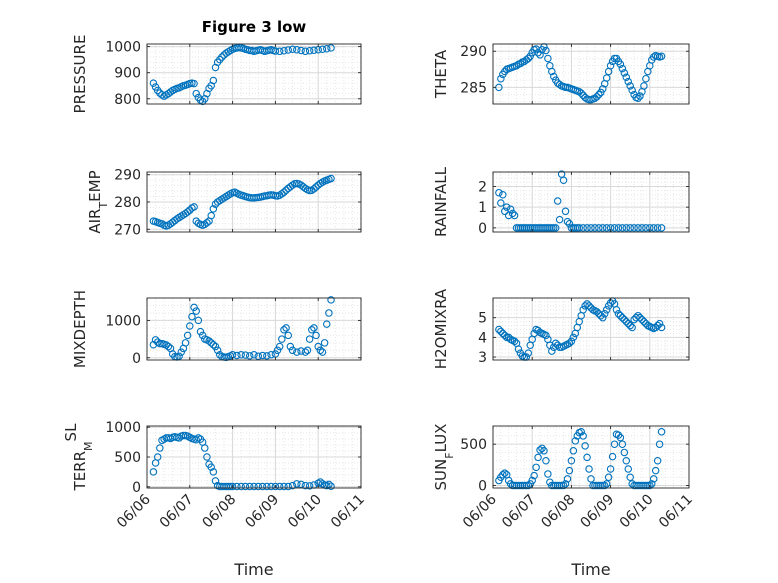 The width and height of the screenshot is (778, 583). Describe the element at coordinates (482, 358) in the screenshot. I see `y-tick-label: 3` at that location.